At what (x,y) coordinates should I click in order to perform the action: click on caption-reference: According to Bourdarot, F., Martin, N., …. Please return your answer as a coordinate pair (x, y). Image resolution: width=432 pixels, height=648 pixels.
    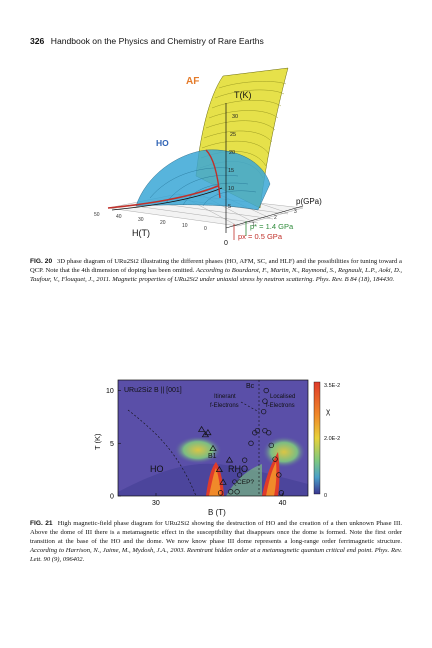
    Looking at the image, I should click on (216, 274).